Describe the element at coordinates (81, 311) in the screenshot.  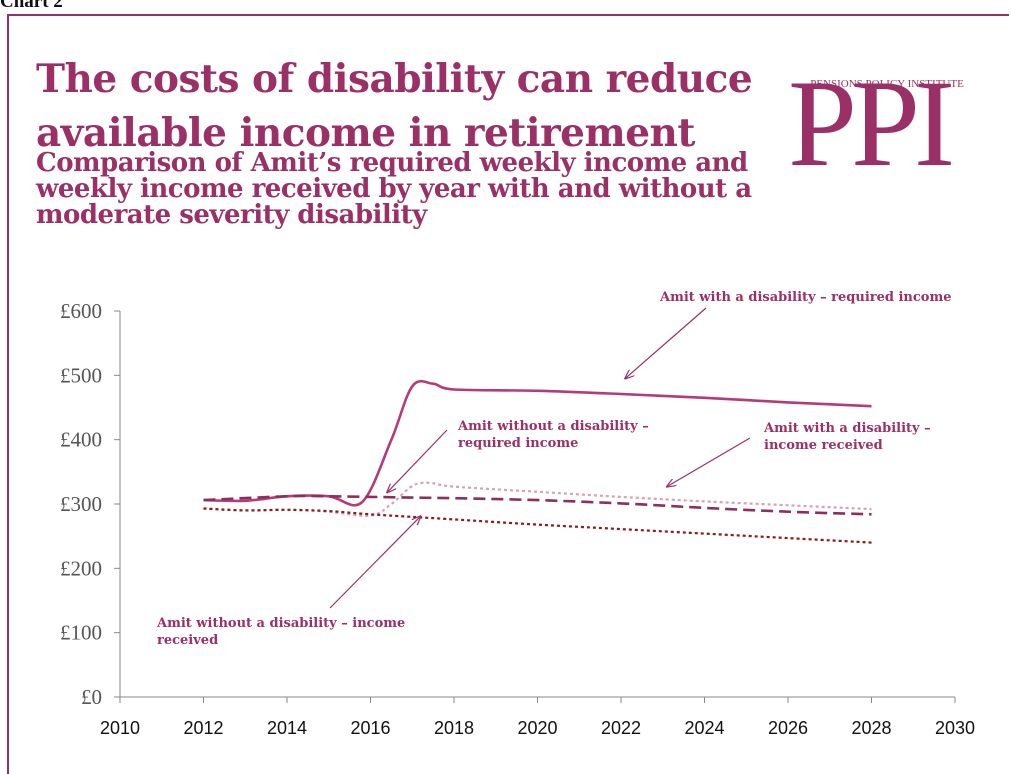
I see `y-tick-label: £600` at that location.